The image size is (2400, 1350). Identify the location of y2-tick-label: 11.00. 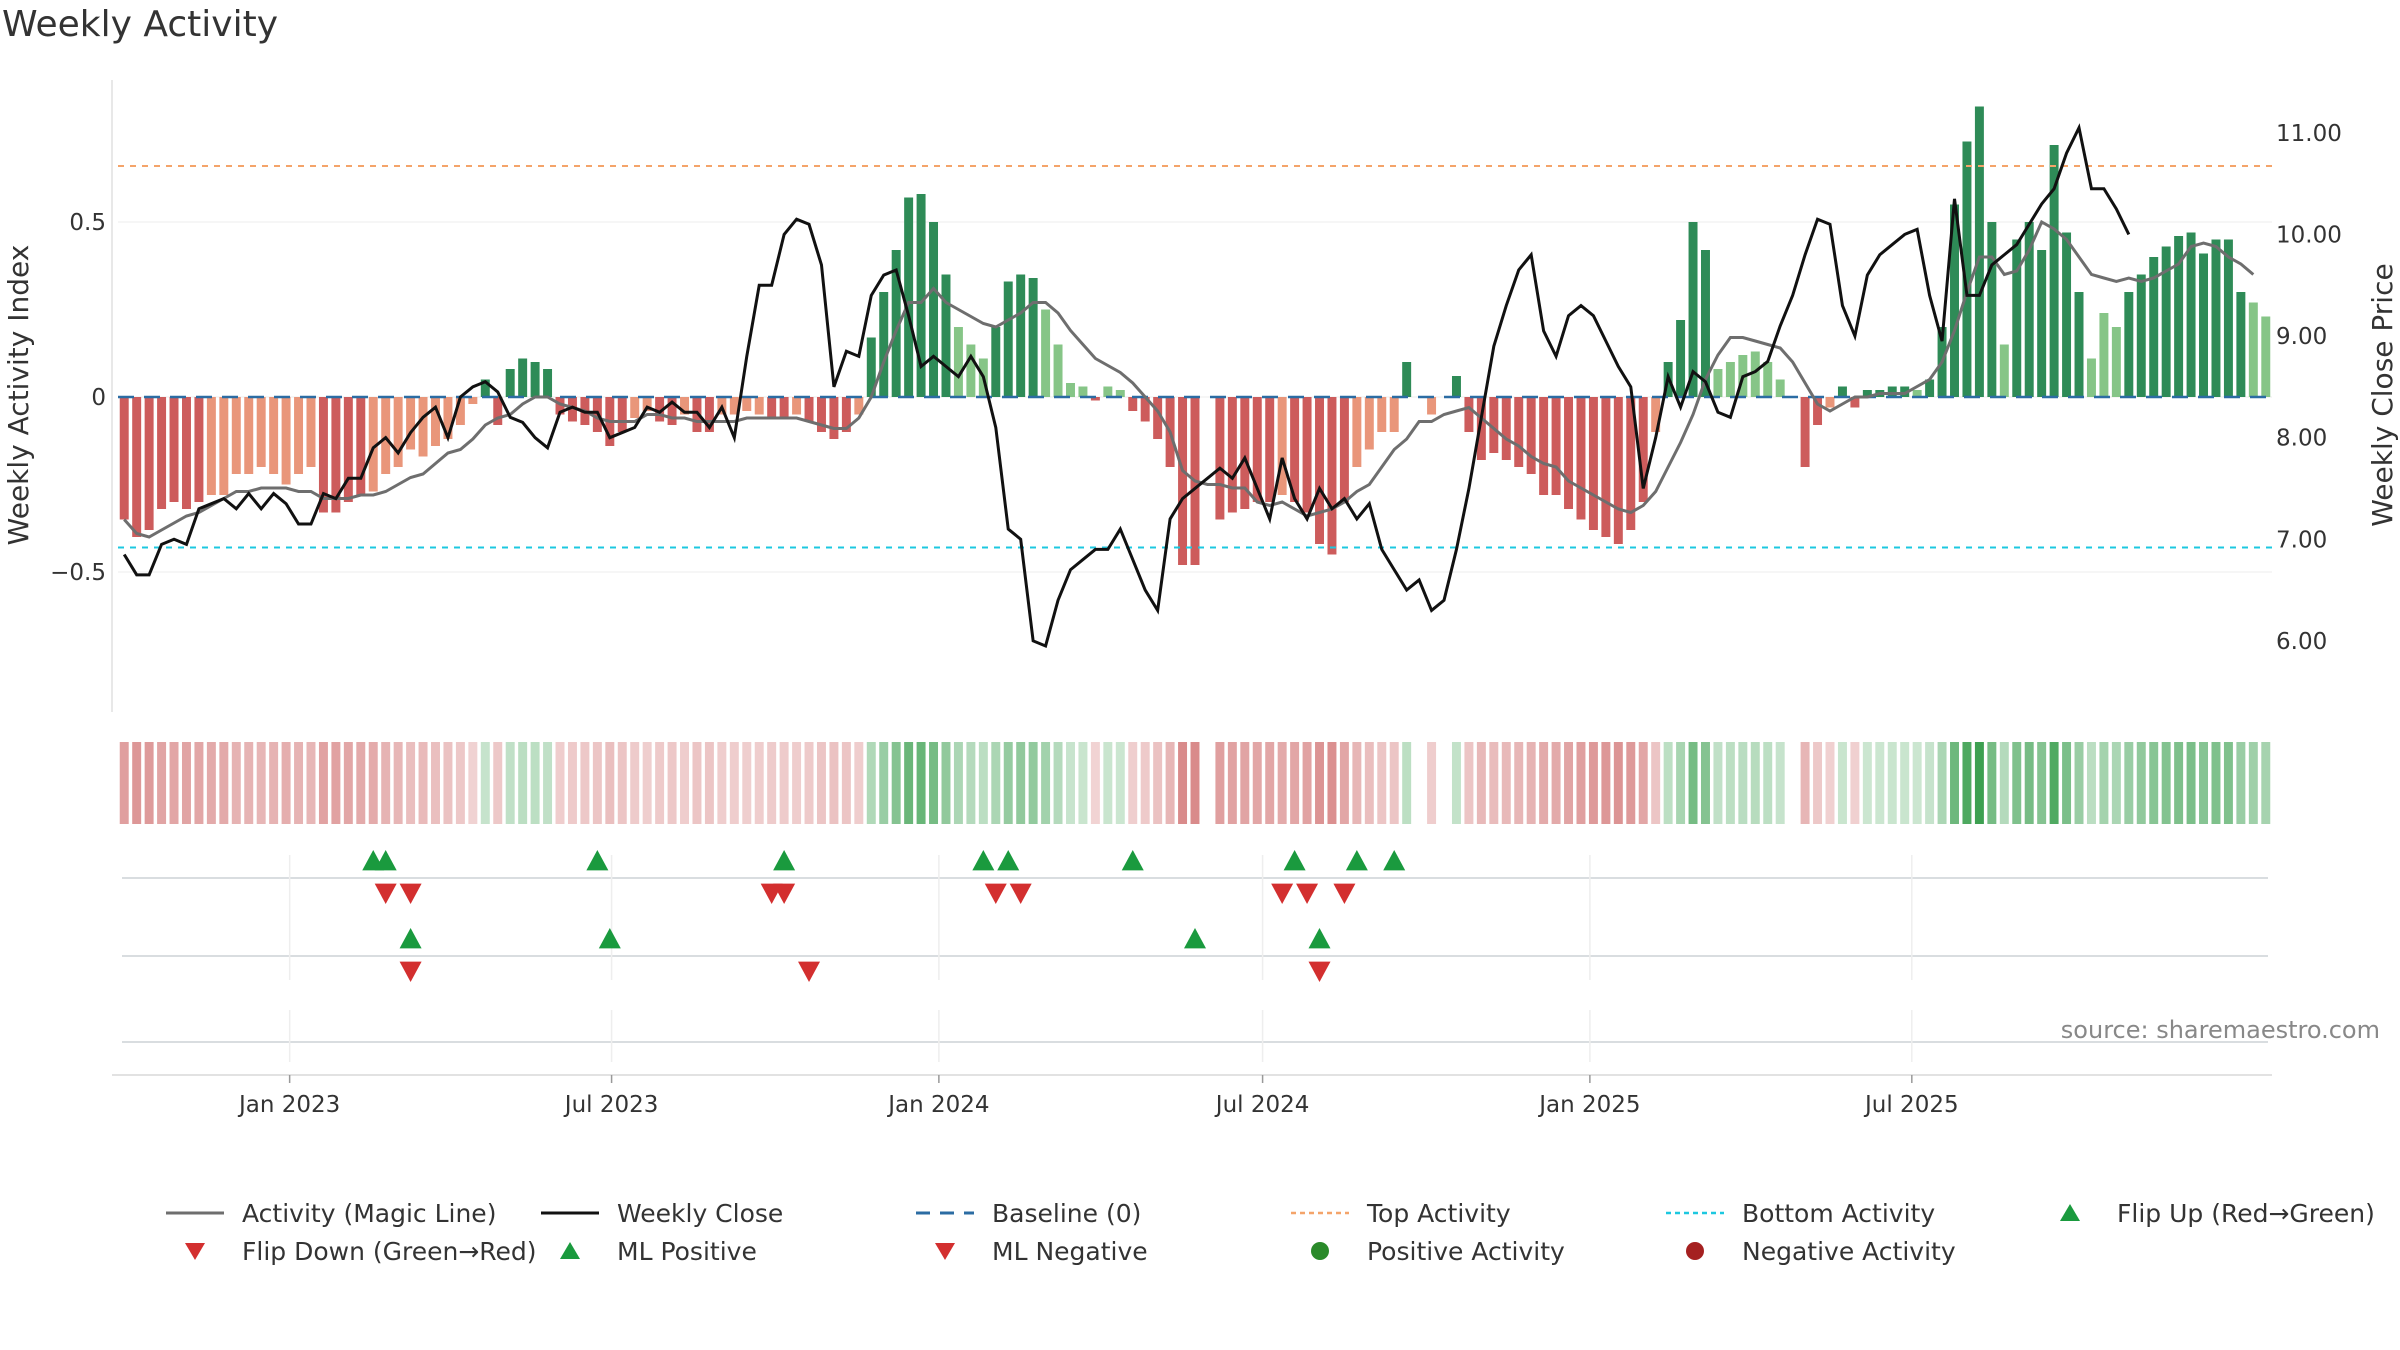
(2309, 134).